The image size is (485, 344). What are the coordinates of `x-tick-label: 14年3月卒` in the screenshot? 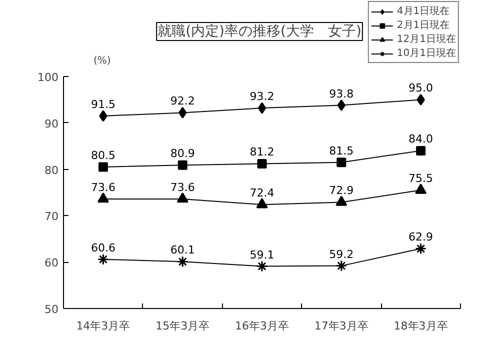 It's located at (103, 326).